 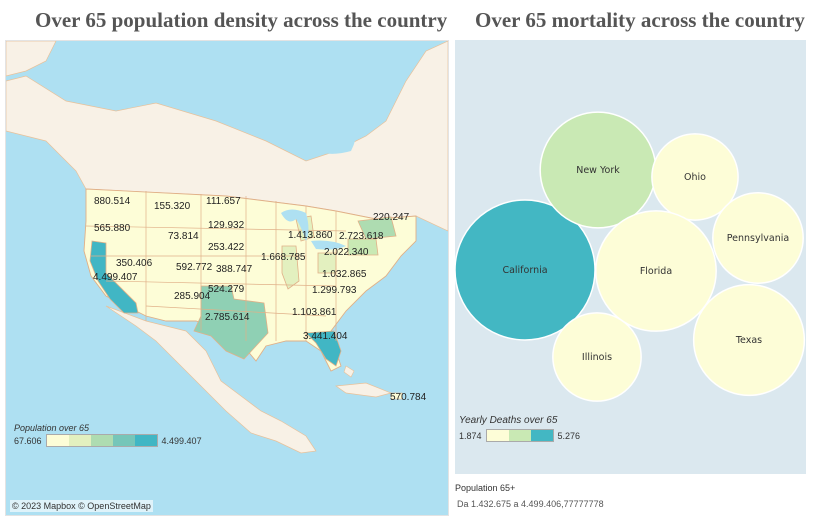 I want to click on map-label: 155.320, so click(x=172, y=206).